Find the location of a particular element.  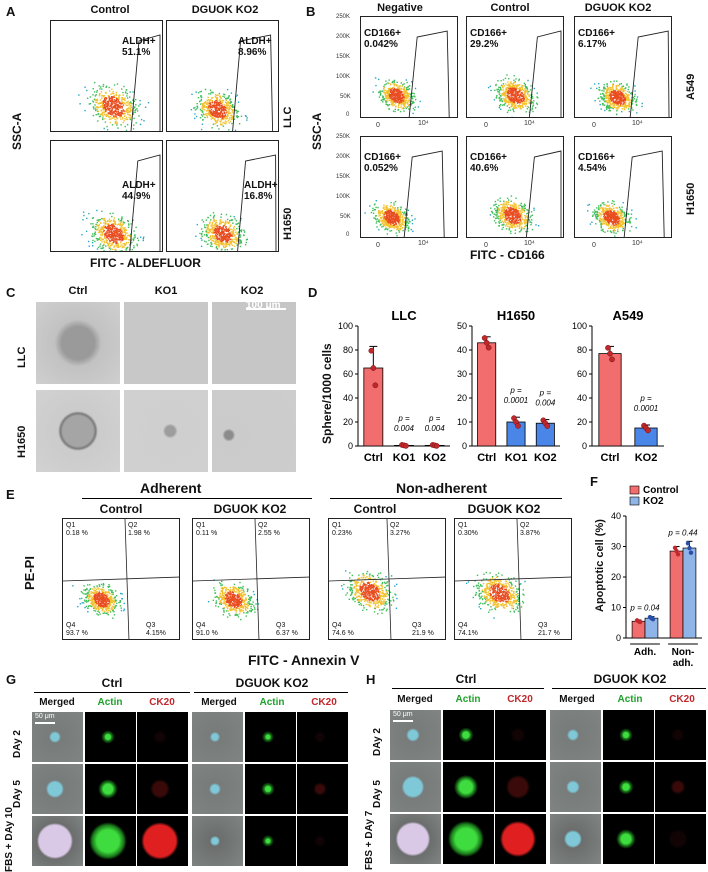

y-tick-label: 80 is located at coordinates (582, 350).